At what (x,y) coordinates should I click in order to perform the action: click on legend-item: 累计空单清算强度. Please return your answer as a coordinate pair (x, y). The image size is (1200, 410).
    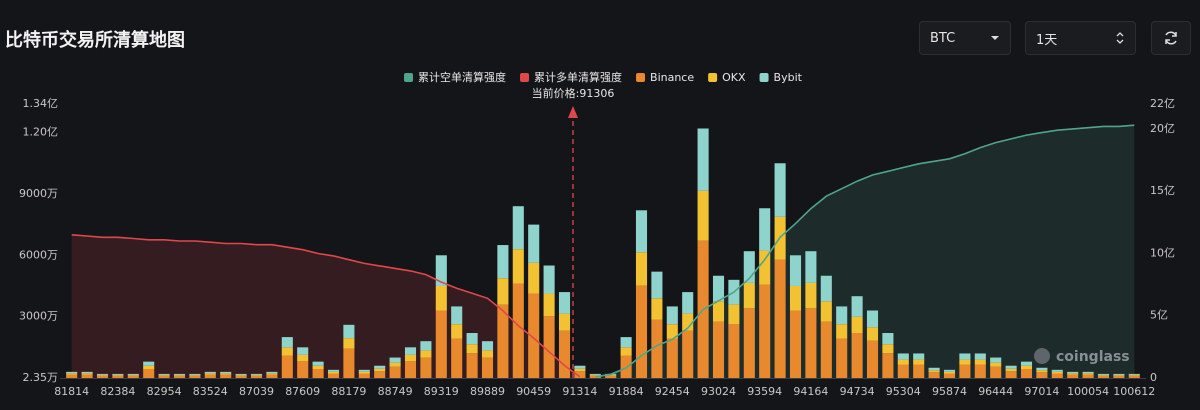
    Looking at the image, I should click on (455, 77).